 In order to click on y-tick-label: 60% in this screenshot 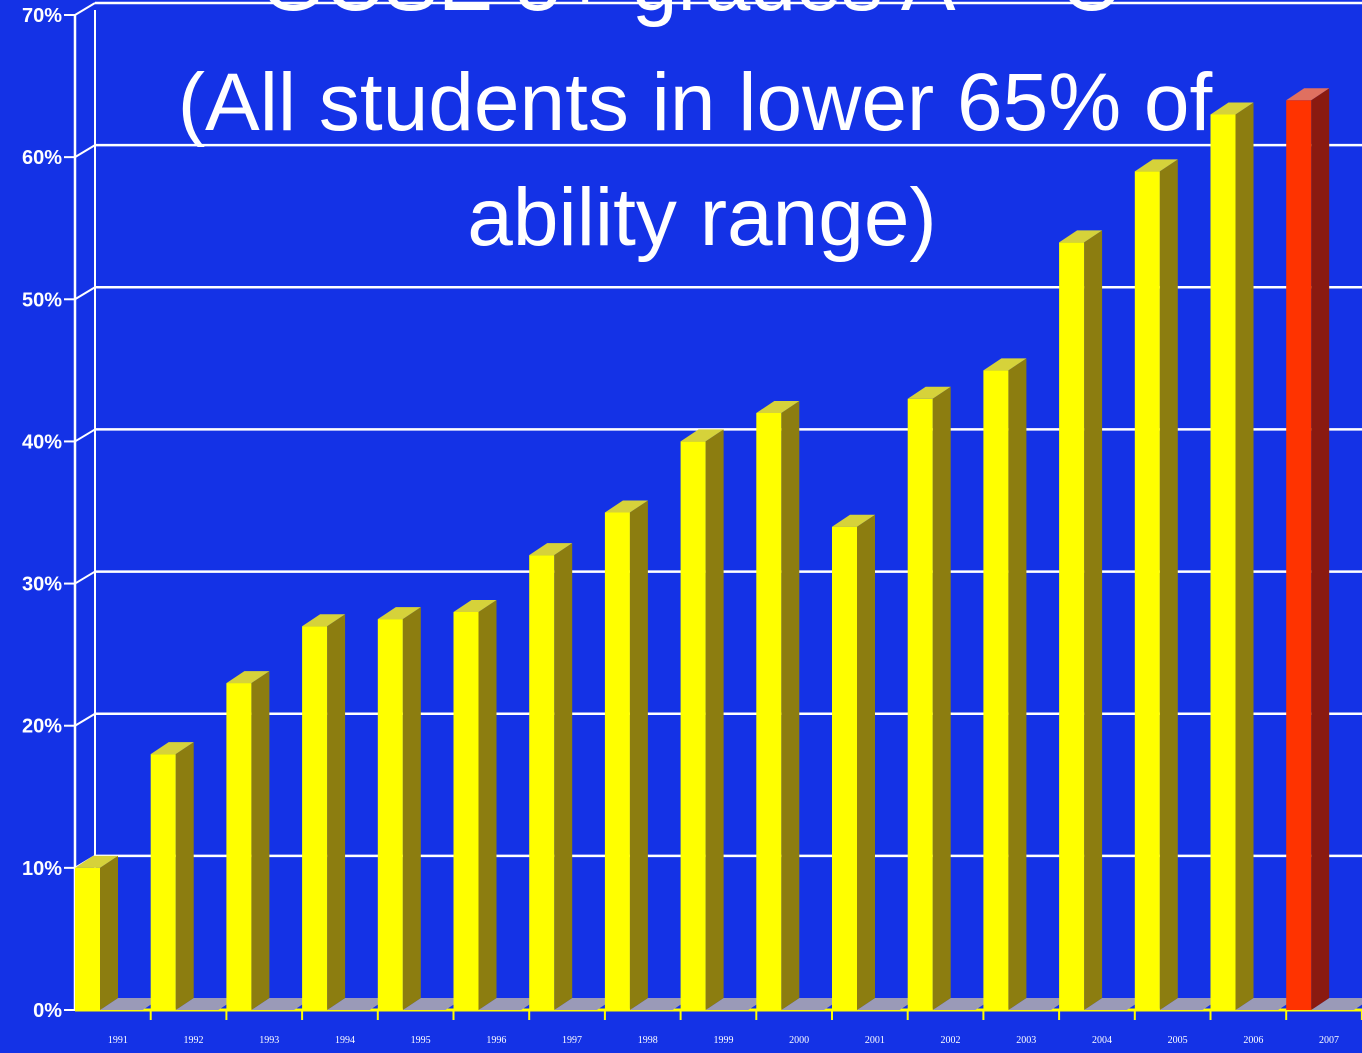, I will do `click(42, 158)`.